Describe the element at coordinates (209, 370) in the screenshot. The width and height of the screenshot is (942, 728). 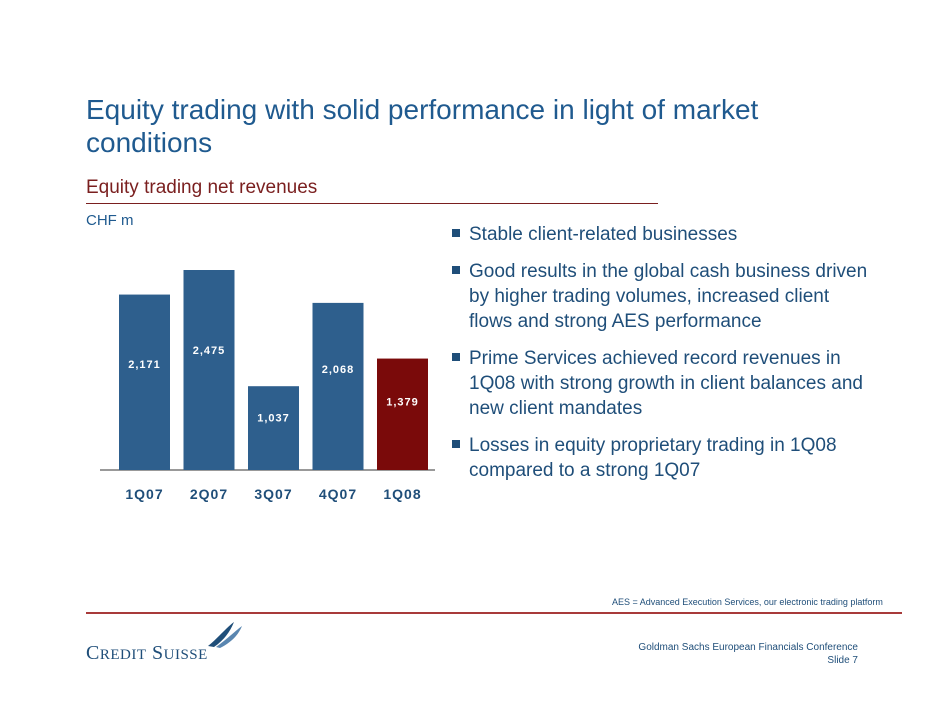
I see `bar-2Q07` at that location.